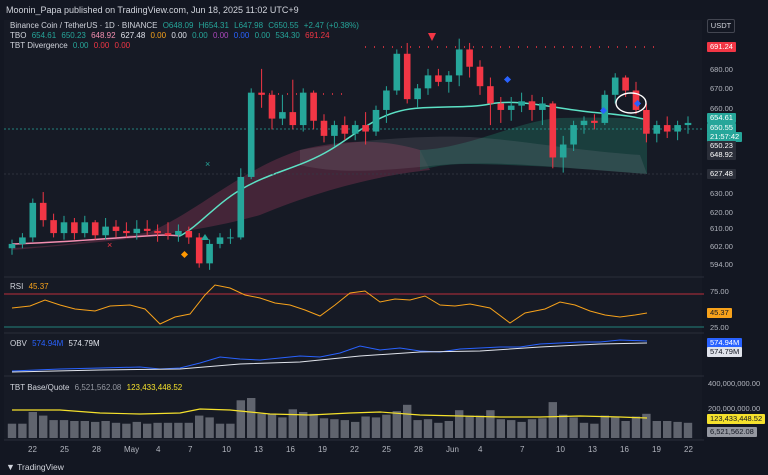 The image size is (768, 475). What do you see at coordinates (507, 79) in the screenshot?
I see `blue-diamond` at bounding box center [507, 79].